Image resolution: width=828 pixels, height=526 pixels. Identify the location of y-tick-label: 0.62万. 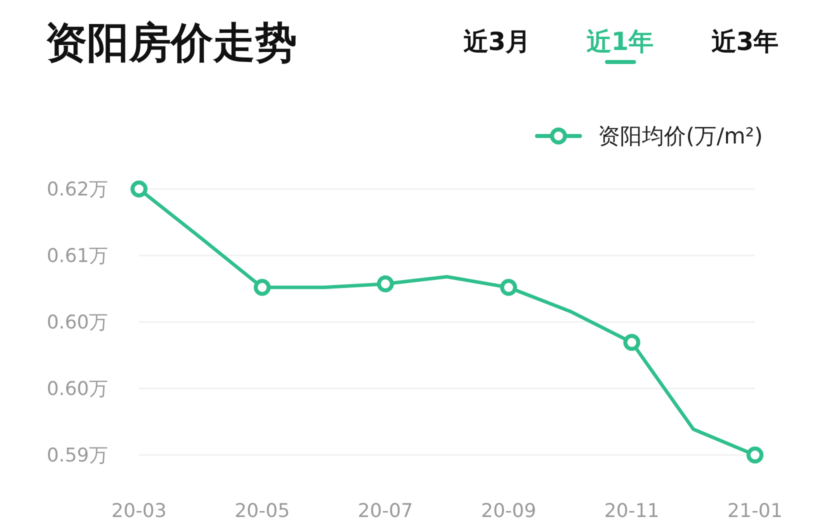
(77, 189).